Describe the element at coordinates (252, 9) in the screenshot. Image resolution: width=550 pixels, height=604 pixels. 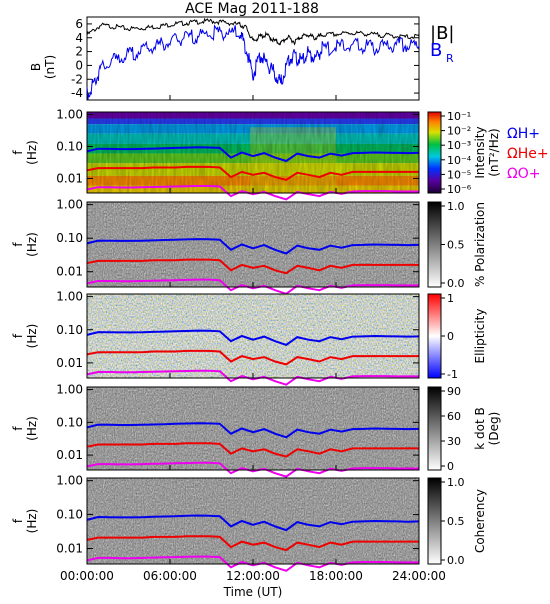
I see `figure-title: ACE Mag 2011-188` at that location.